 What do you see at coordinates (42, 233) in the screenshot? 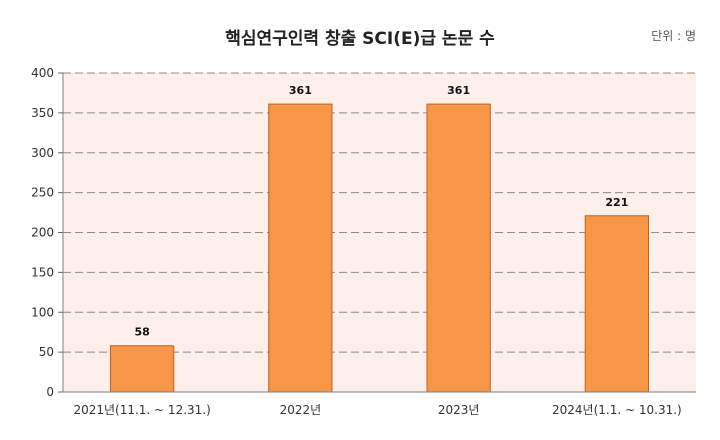
I see `y-tick-label: 200` at bounding box center [42, 233].